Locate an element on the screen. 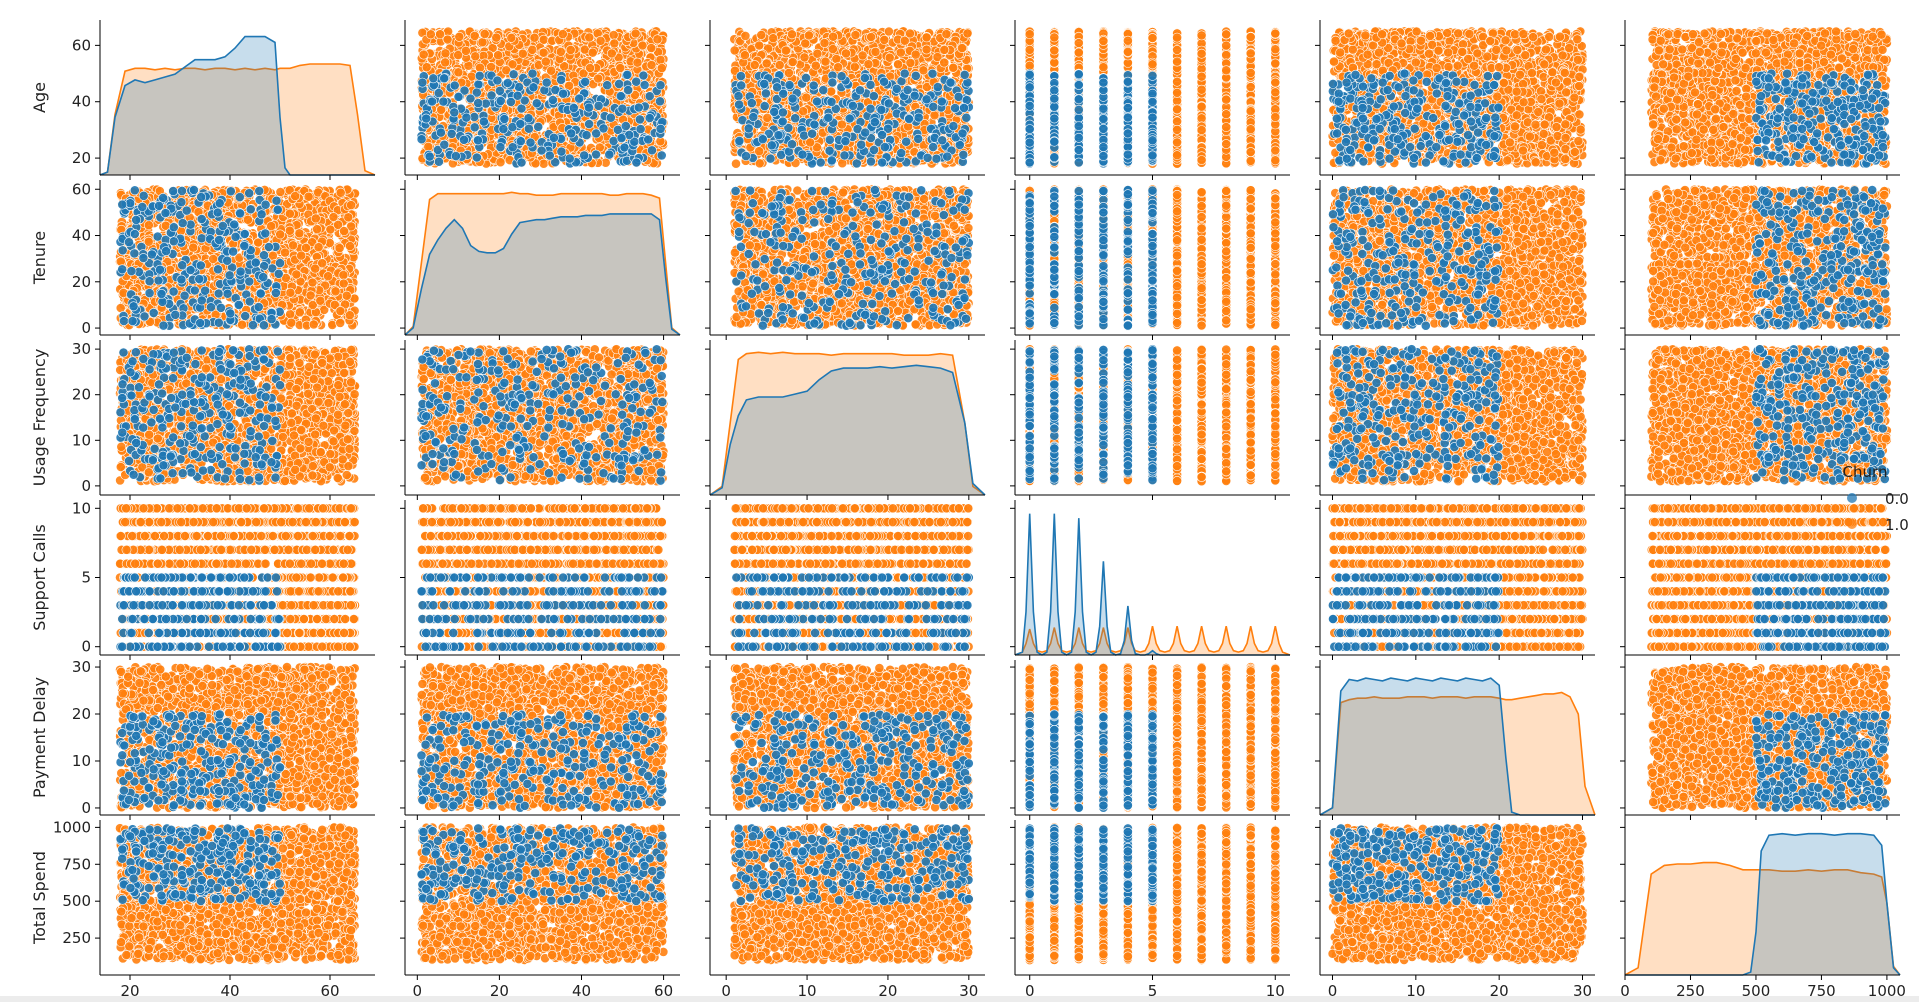 This screenshot has width=1919, height=1006. panel-age-vs-tenure is located at coordinates (542, 97).